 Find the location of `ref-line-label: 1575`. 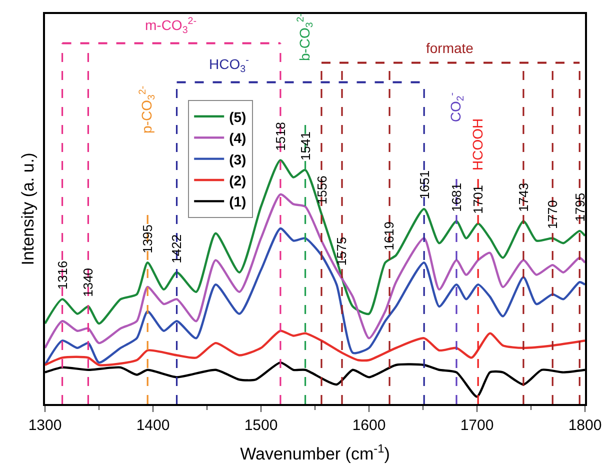

ref-line-label: 1575 is located at coordinates (342, 251).